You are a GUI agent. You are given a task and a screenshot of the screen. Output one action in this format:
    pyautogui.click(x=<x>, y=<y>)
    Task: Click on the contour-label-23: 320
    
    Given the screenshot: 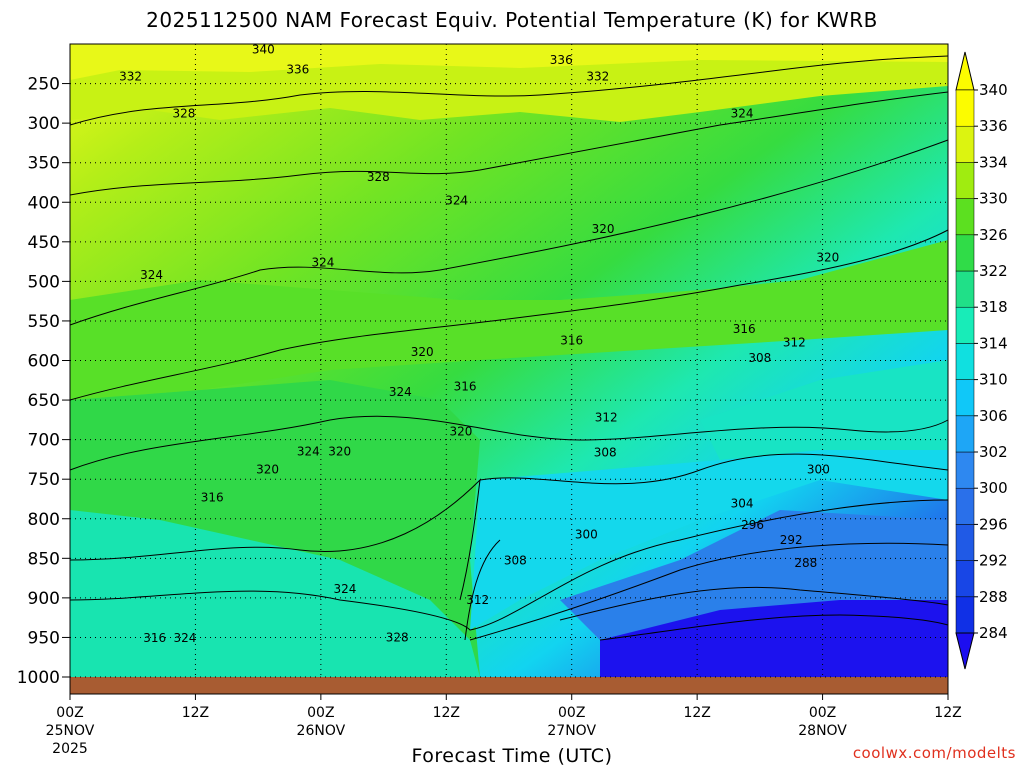 What is the action you would take?
    pyautogui.click(x=339, y=451)
    